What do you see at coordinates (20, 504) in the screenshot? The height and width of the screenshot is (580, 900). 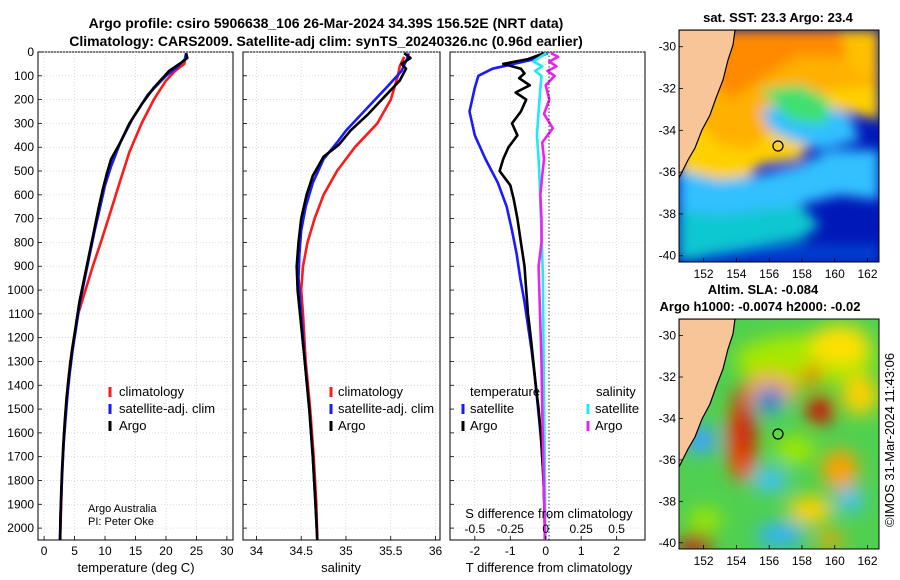 I see `depth-tick-label: 1900` at bounding box center [20, 504].